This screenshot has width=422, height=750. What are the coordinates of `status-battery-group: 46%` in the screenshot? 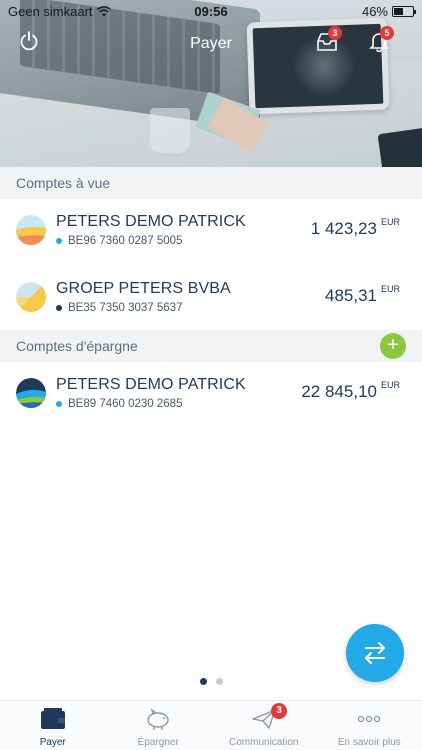 It's located at (388, 11).